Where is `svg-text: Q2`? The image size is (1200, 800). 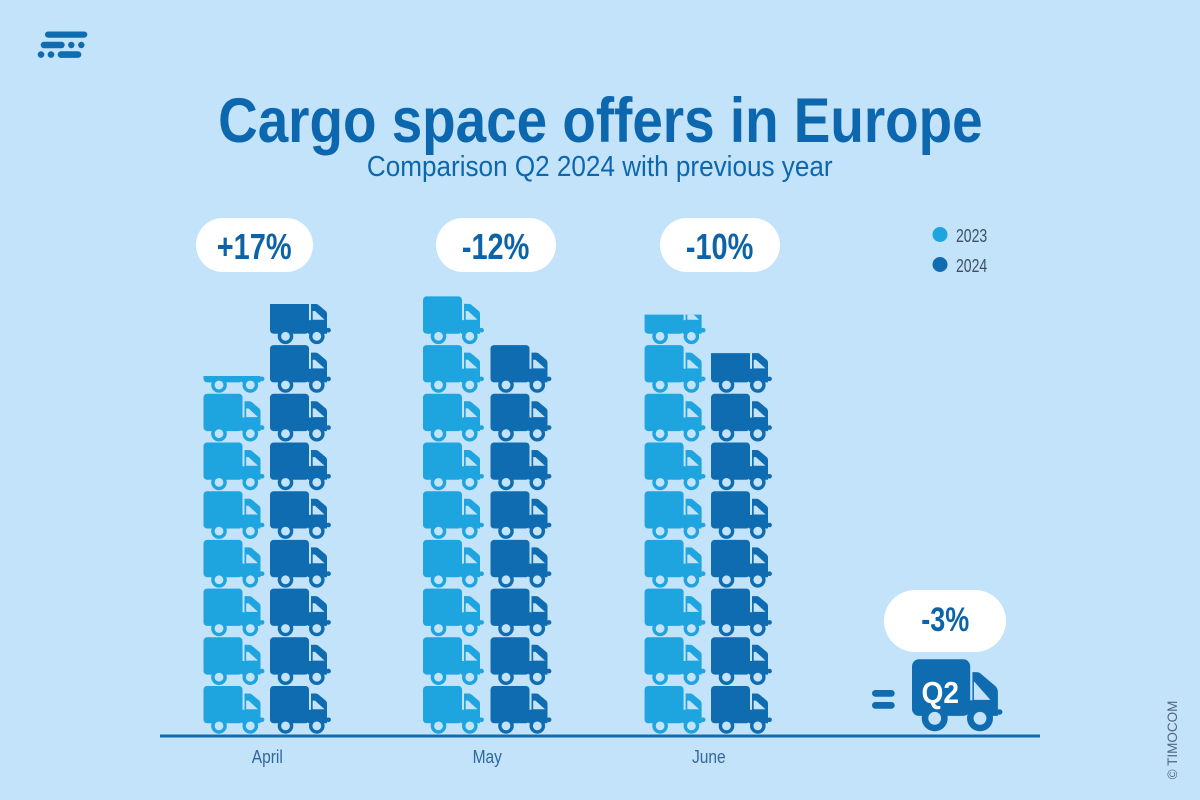
svg-text: Q2 is located at coordinates (941, 693).